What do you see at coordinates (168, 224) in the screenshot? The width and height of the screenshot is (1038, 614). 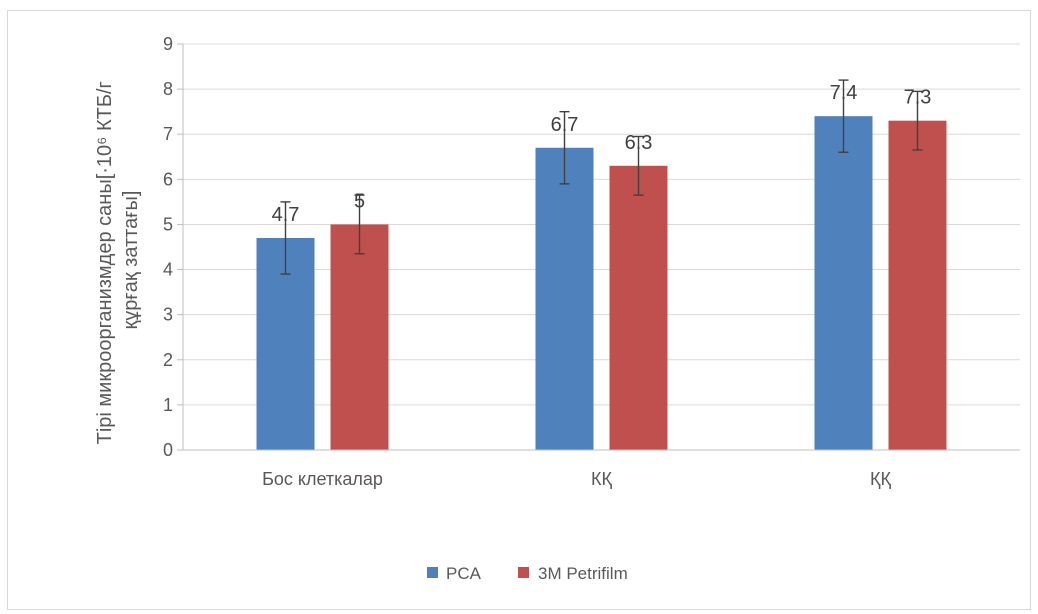 I see `y-tick-label: 5` at bounding box center [168, 224].